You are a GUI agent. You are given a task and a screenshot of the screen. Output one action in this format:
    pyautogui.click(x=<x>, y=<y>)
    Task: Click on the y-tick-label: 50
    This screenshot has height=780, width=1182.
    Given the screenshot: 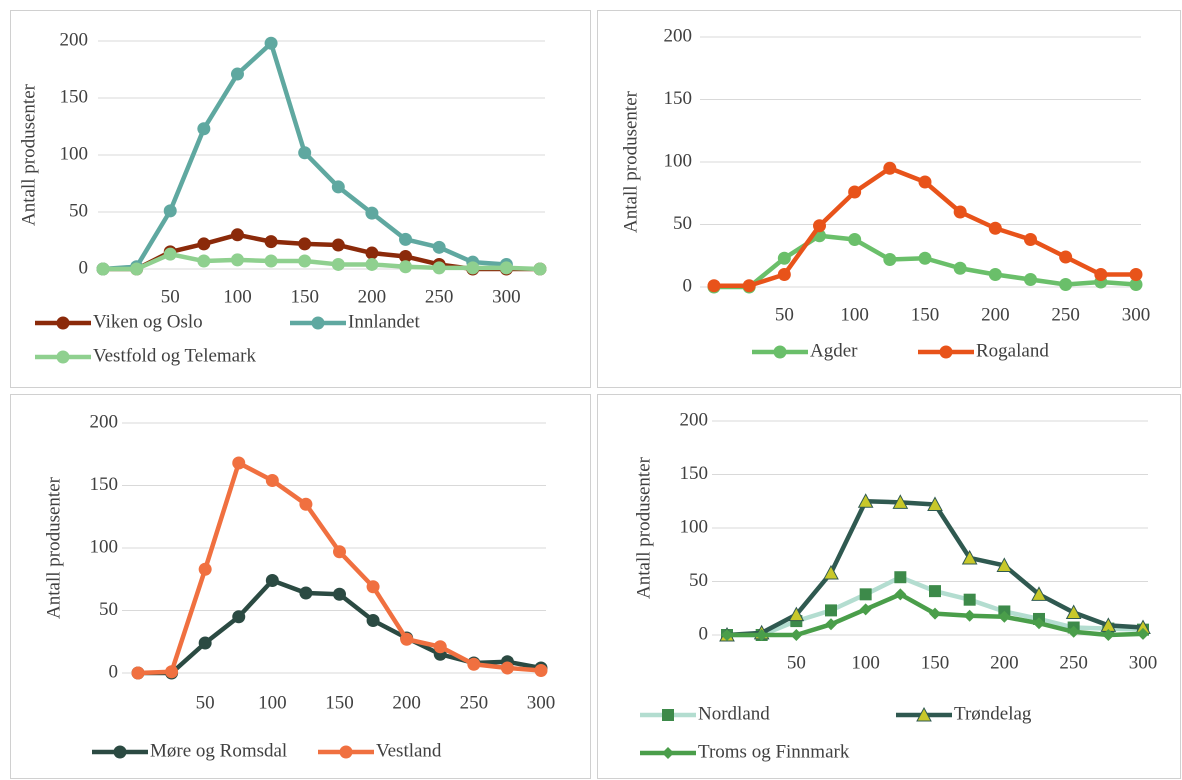 What is the action you would take?
    pyautogui.click(x=698, y=580)
    